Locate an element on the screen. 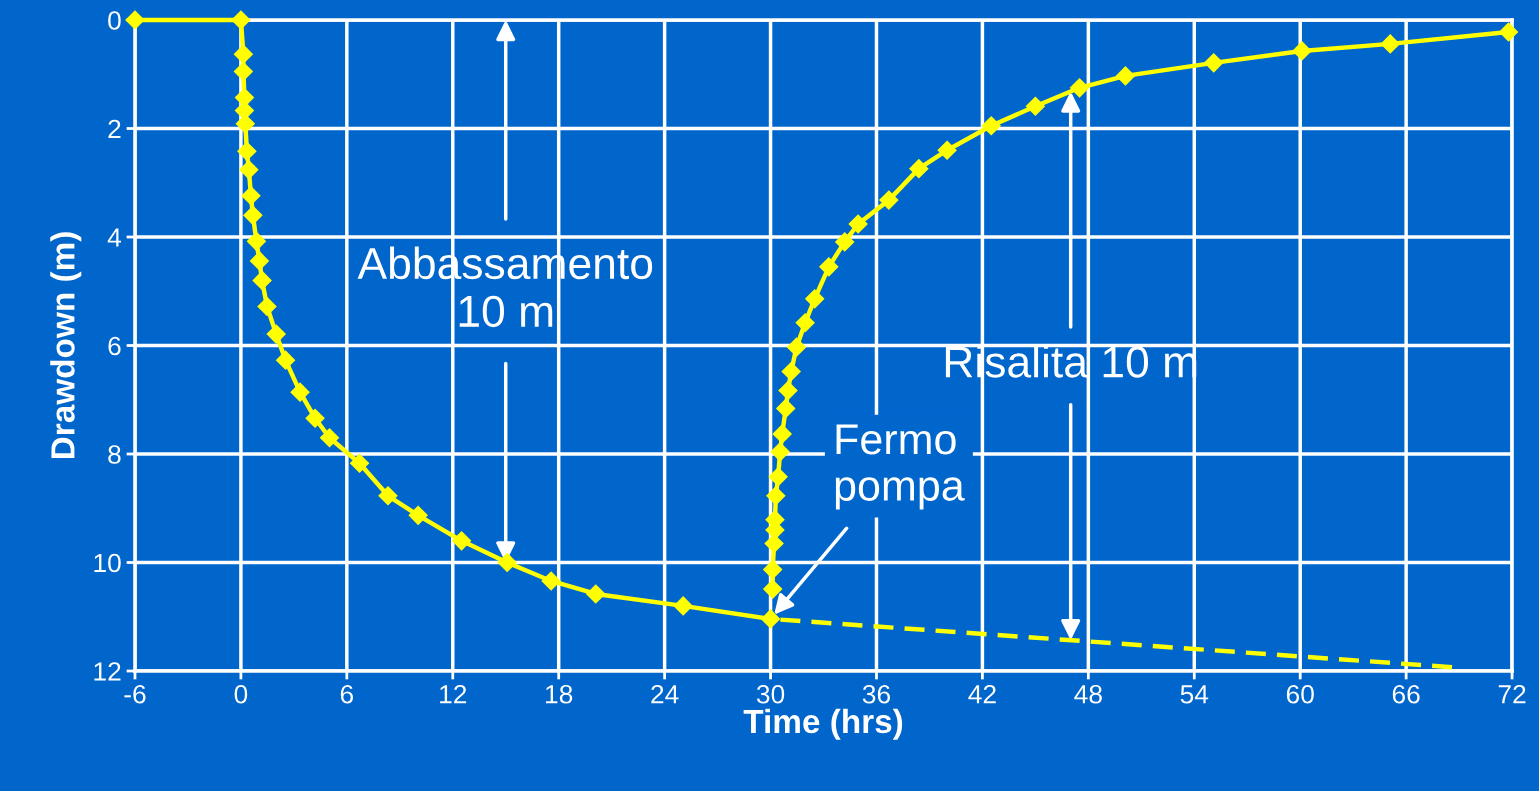 This screenshot has height=791, width=1539. x-tick-label: 66 is located at coordinates (1406, 694).